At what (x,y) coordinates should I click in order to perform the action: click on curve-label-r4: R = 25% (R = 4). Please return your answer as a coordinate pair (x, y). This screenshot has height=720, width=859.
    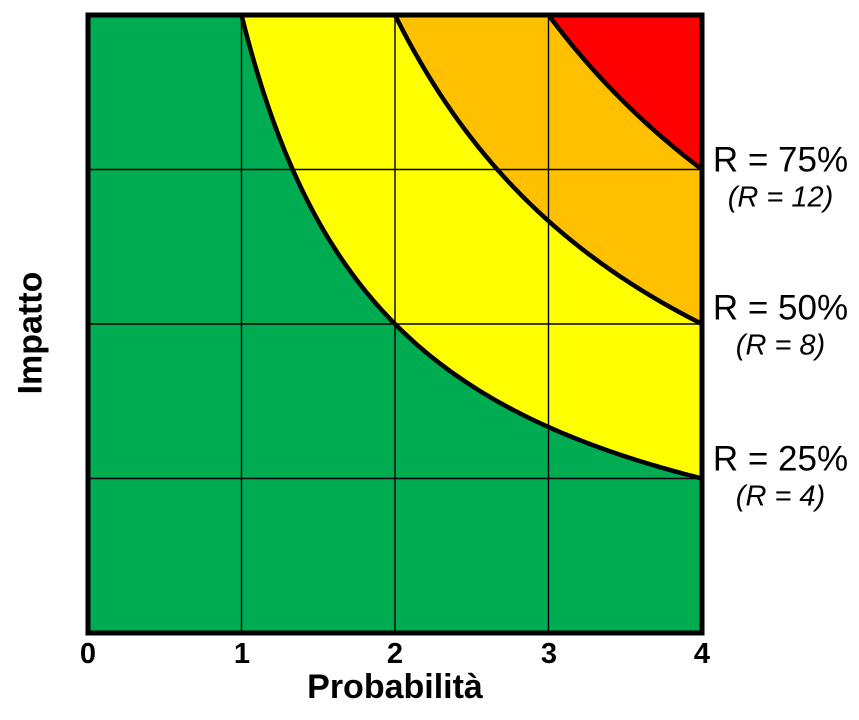
    Looking at the image, I should click on (780, 476).